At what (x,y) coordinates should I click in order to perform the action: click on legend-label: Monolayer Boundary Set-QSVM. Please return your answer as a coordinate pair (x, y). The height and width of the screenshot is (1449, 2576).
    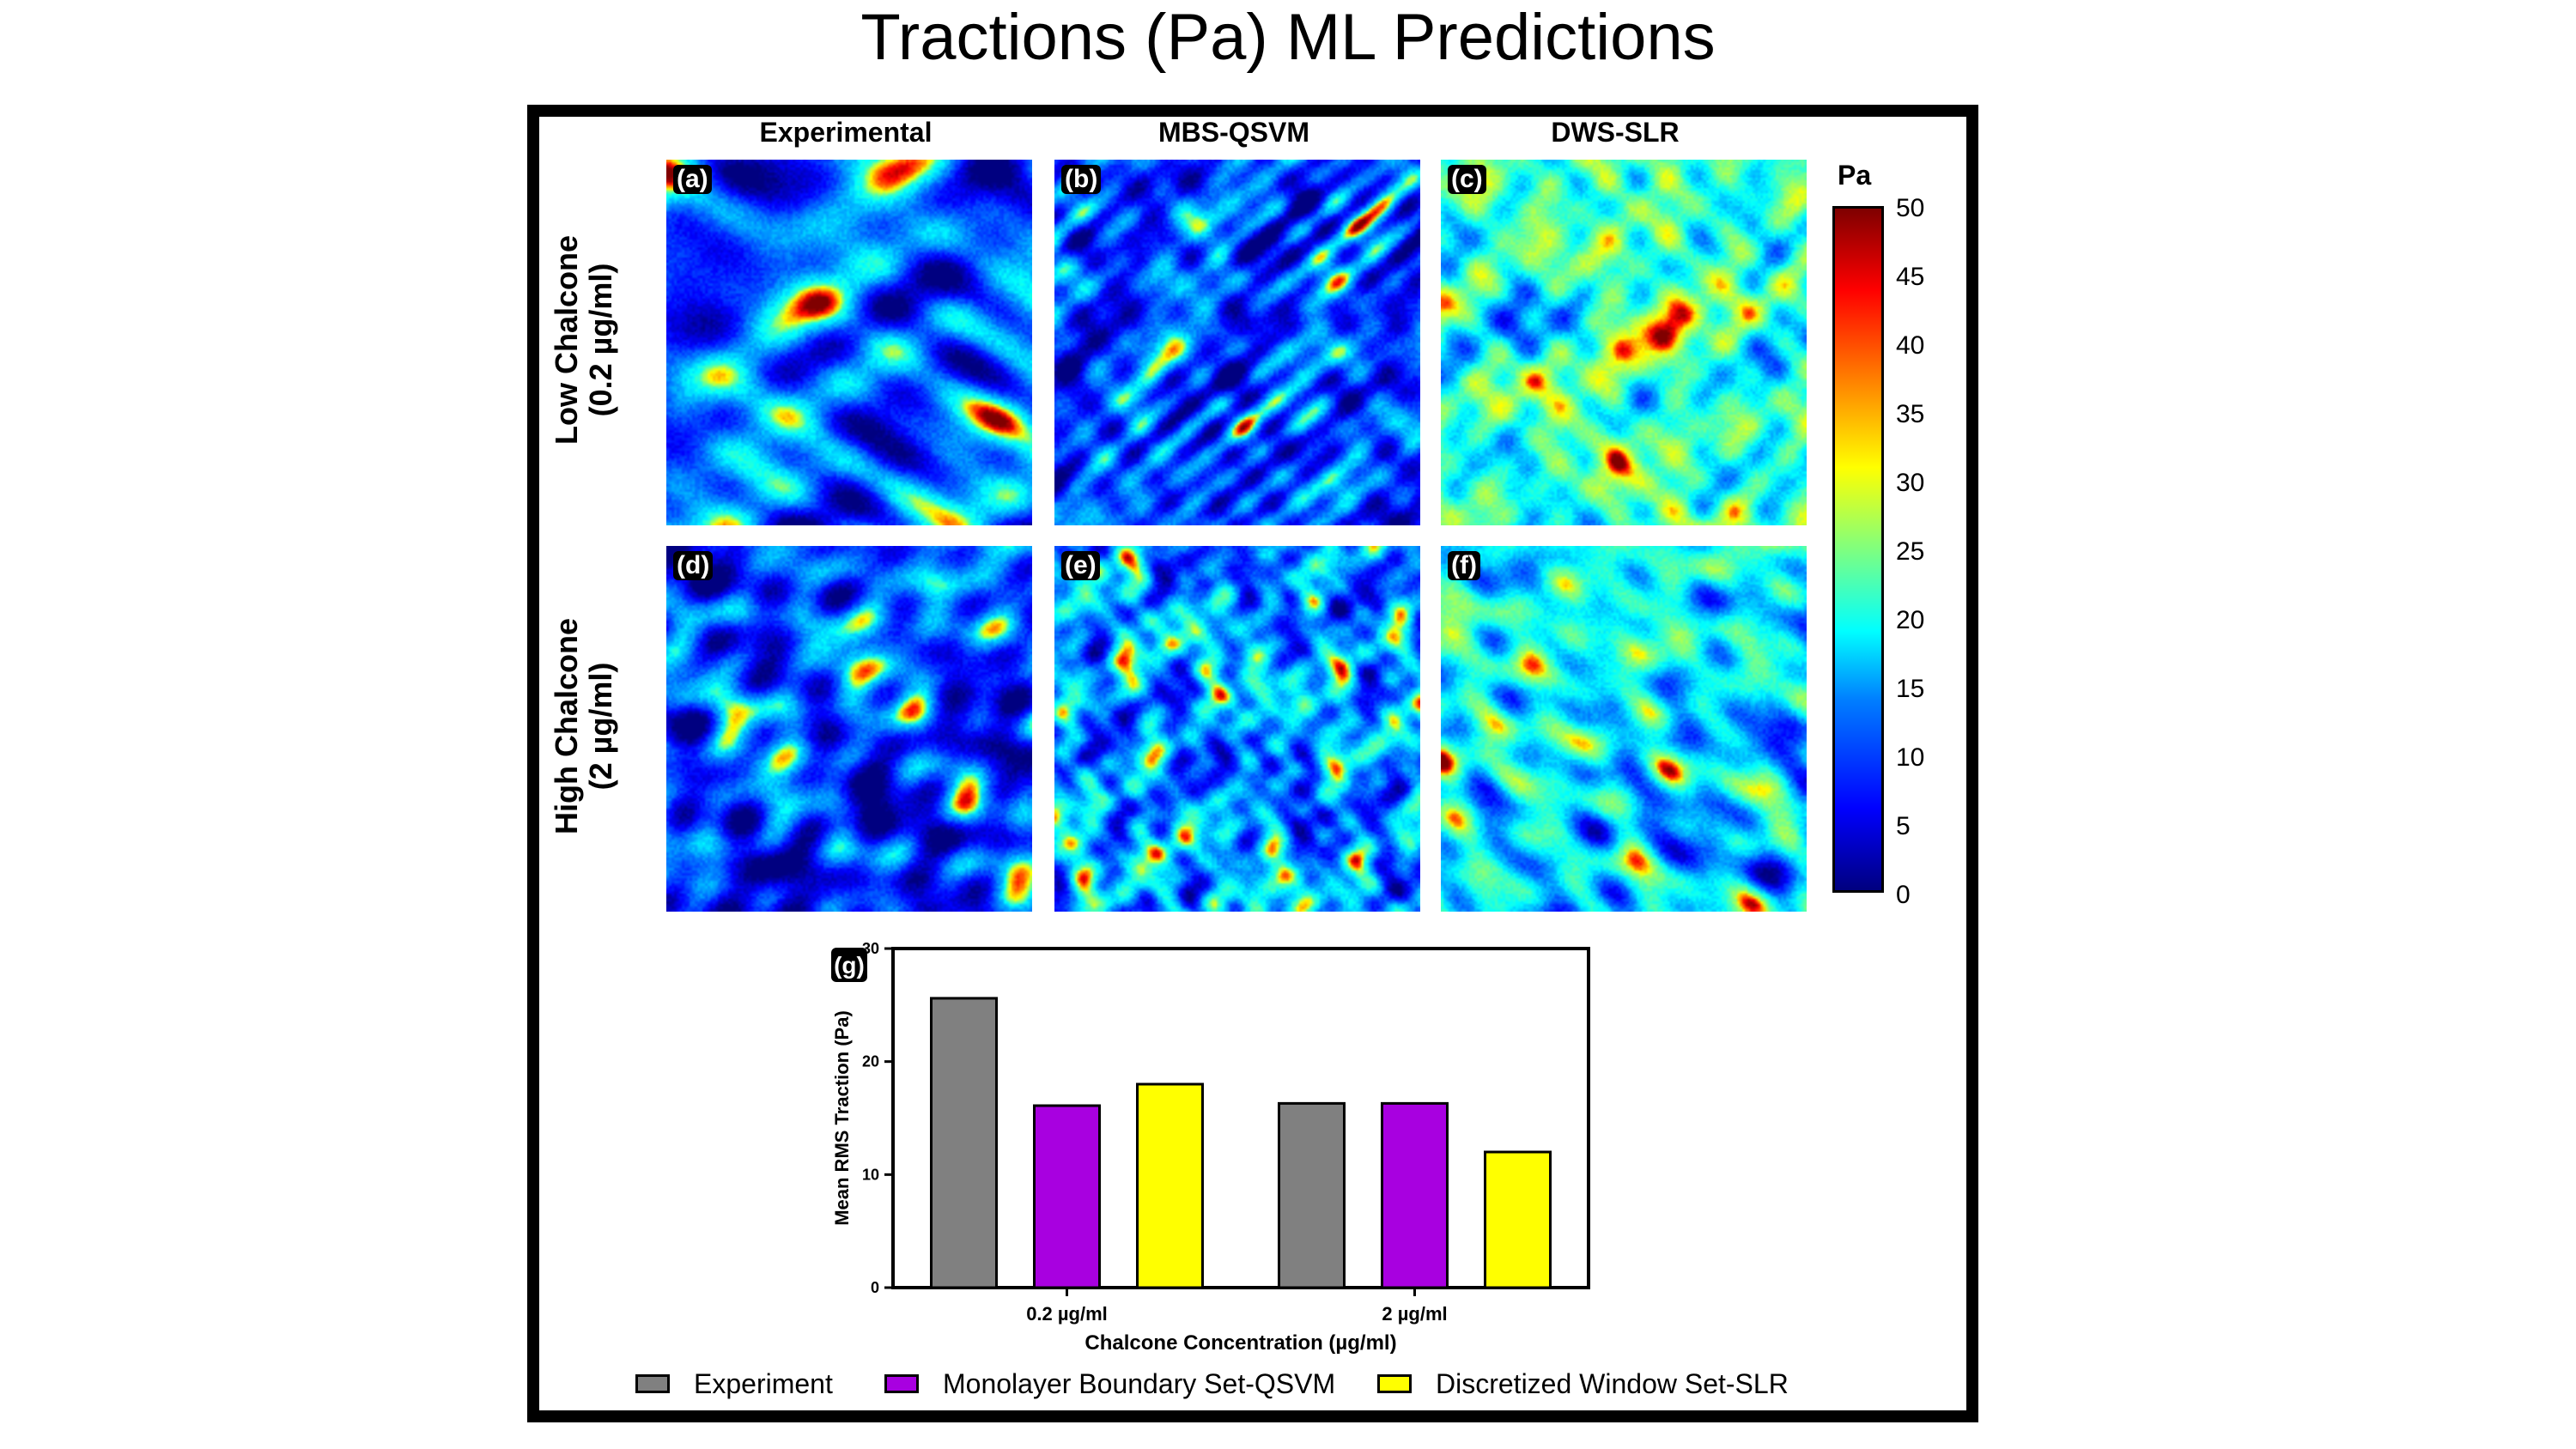
    Looking at the image, I should click on (1140, 1383).